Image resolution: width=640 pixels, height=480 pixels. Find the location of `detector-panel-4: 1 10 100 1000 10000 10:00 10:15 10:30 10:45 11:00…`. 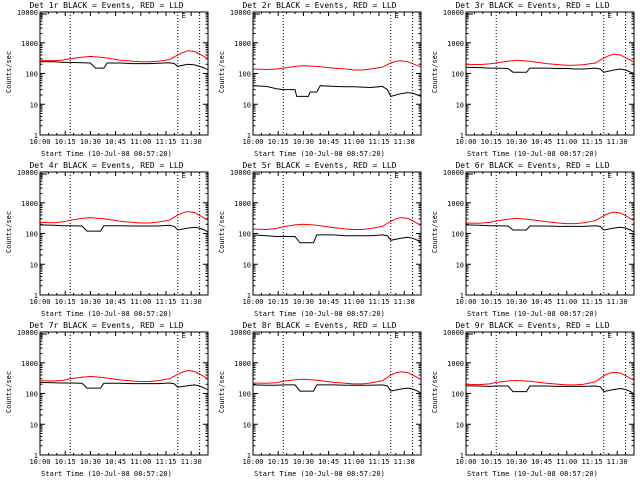

detector-panel-4: 1 10 100 1000 10000 10:00 10:15 10:30 10:45 11:00… is located at coordinates (106, 240).